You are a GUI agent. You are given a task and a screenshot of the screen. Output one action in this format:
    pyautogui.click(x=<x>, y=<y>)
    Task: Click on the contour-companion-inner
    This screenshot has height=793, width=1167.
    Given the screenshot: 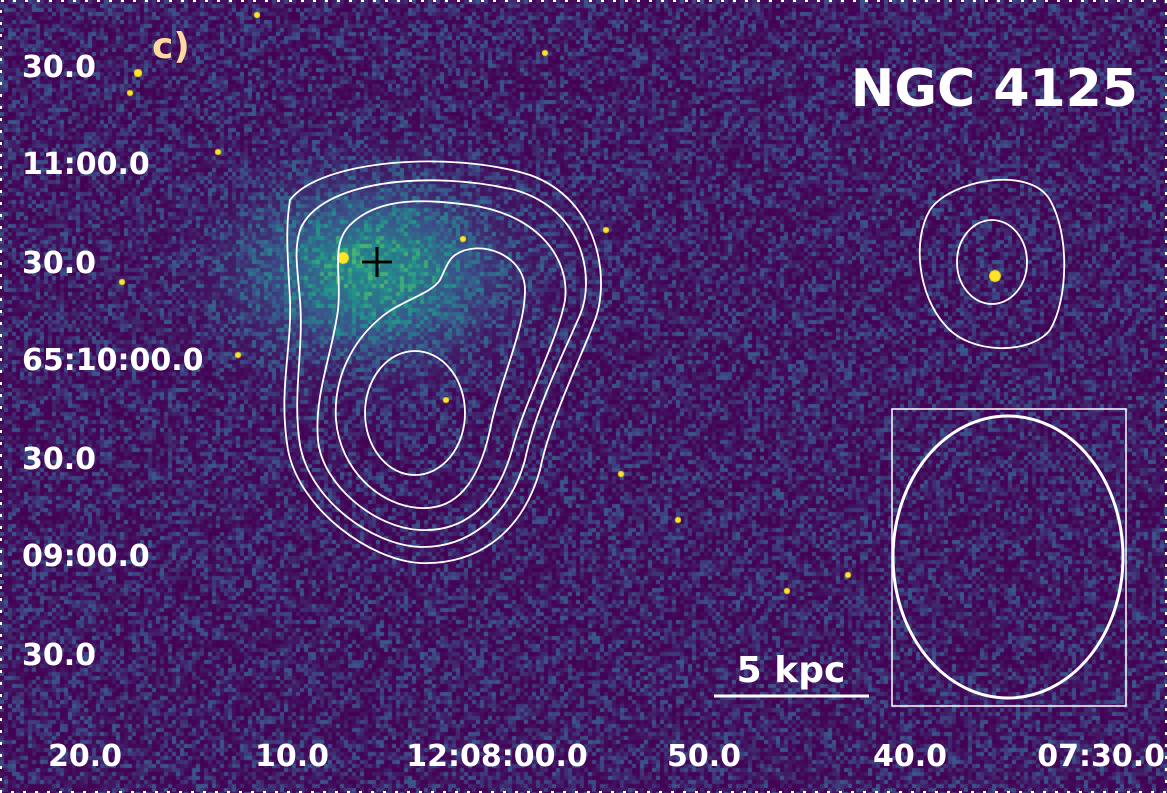 What is the action you would take?
    pyautogui.click(x=992, y=262)
    